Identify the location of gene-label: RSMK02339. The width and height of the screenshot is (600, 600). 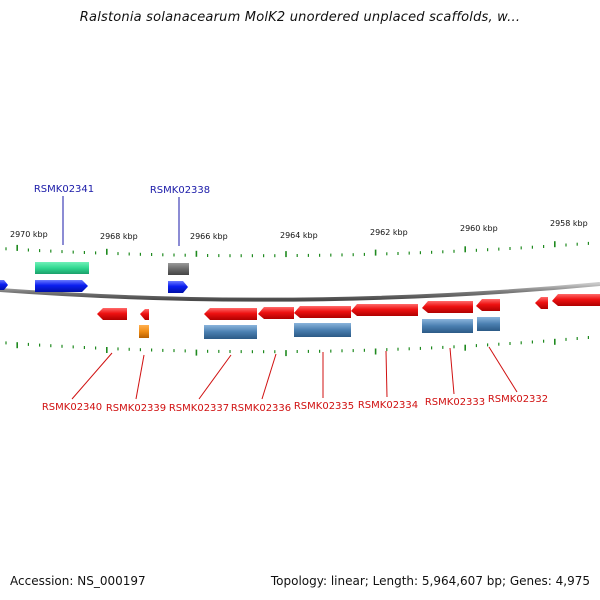
(136, 408).